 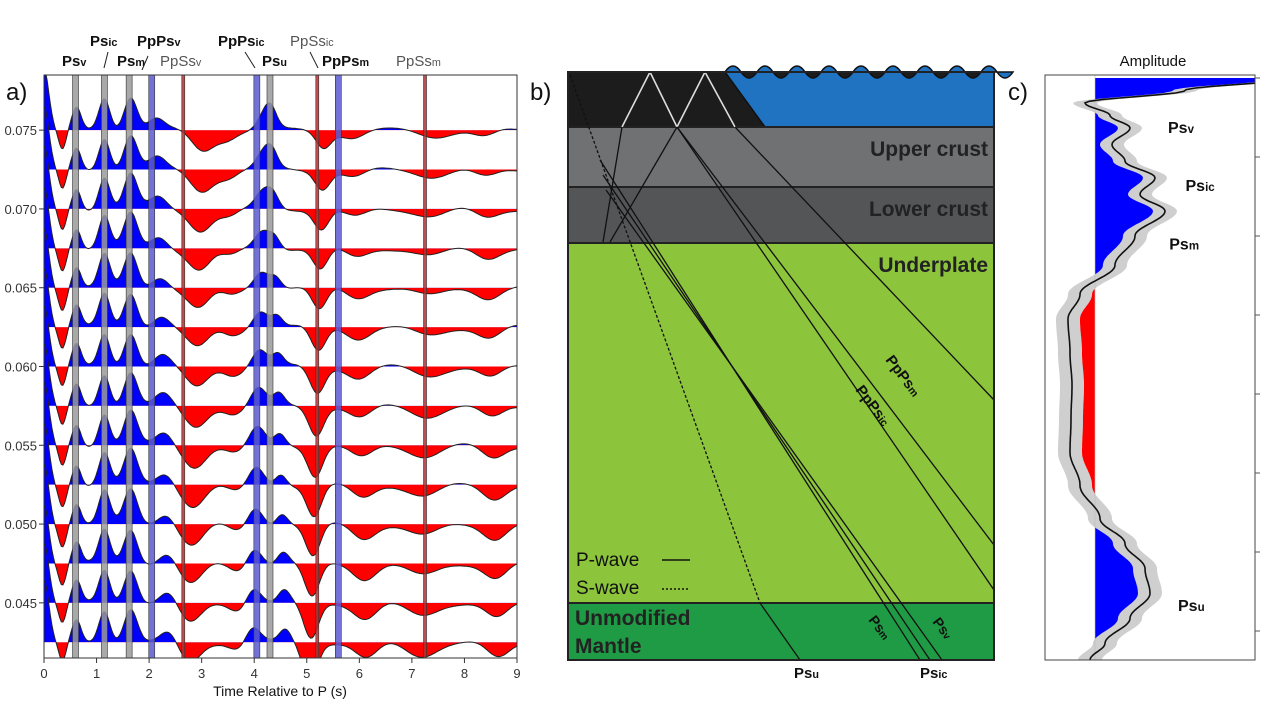 What do you see at coordinates (633, 618) in the screenshot?
I see `layer-label-mantle-1: Unmodified` at bounding box center [633, 618].